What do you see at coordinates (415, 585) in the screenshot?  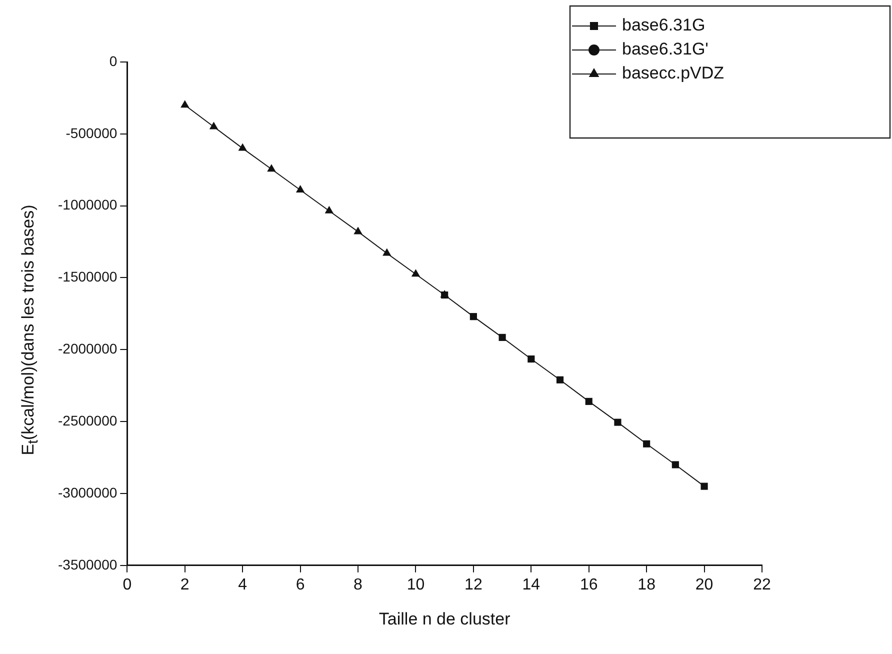 I see `x-tick-label: 10` at bounding box center [415, 585].